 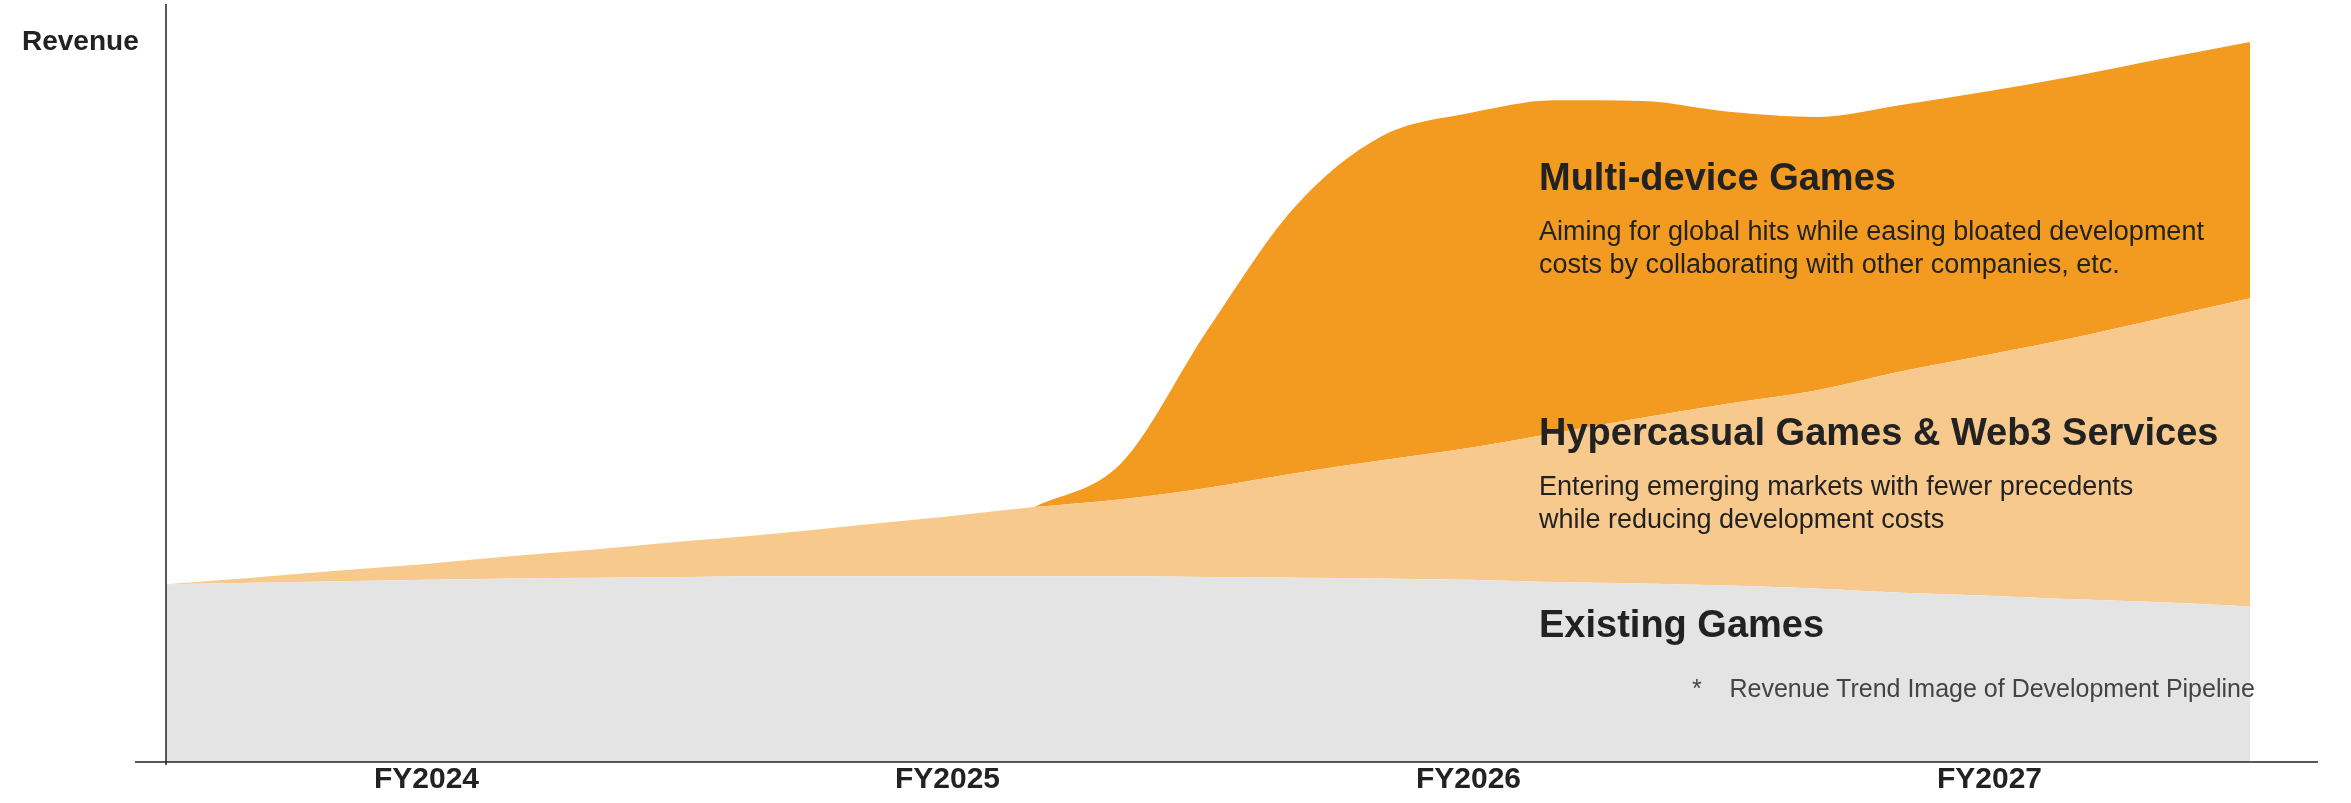 What do you see at coordinates (1872, 248) in the screenshot?
I see `annotation: Aiming for global hits while easing bloated development costs by collaborating with other companies, etc.` at bounding box center [1872, 248].